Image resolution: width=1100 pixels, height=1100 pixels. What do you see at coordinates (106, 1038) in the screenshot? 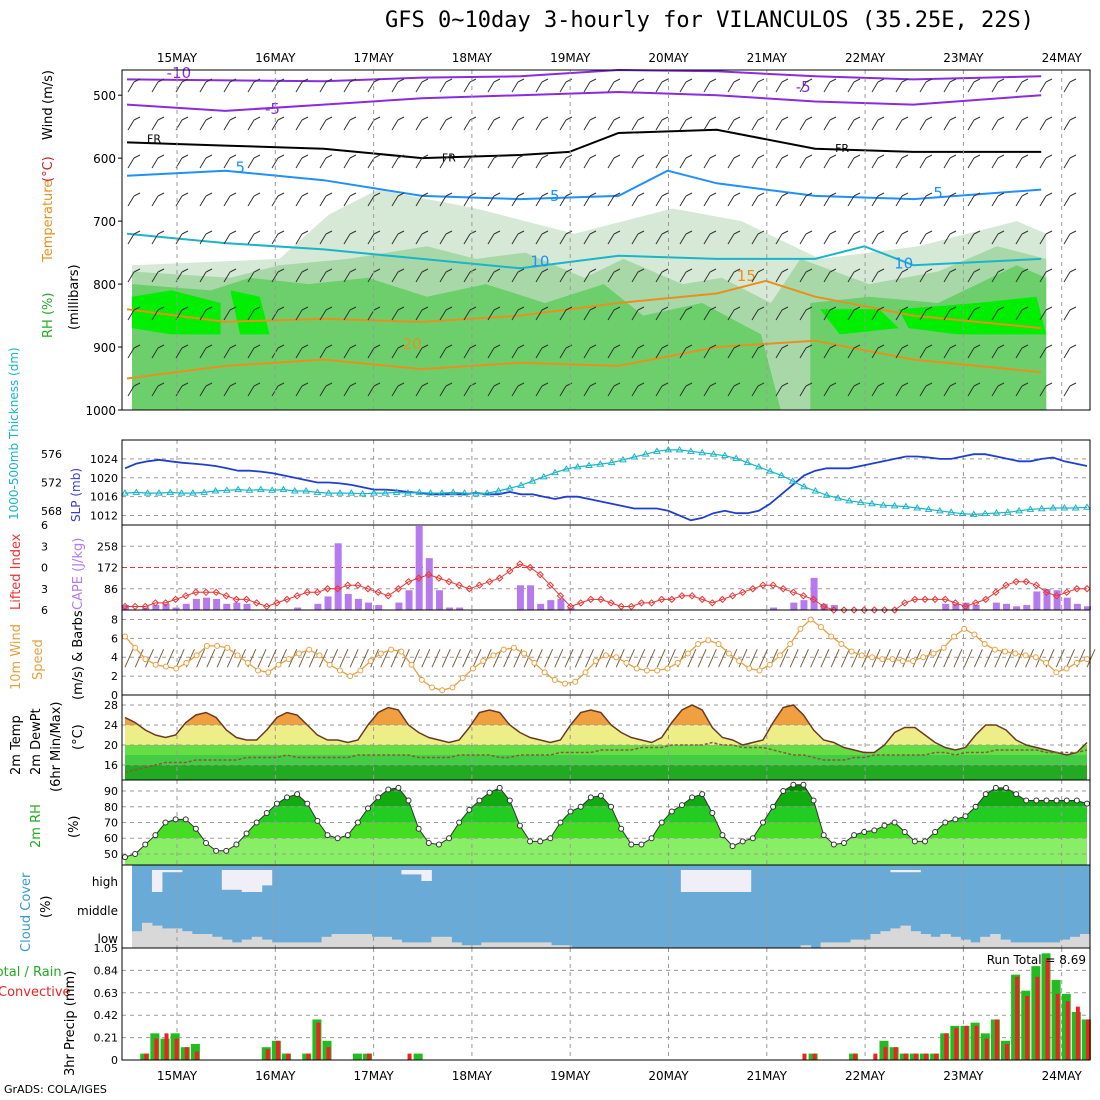
I see `precip-tick-label: 0.21` at bounding box center [106, 1038].